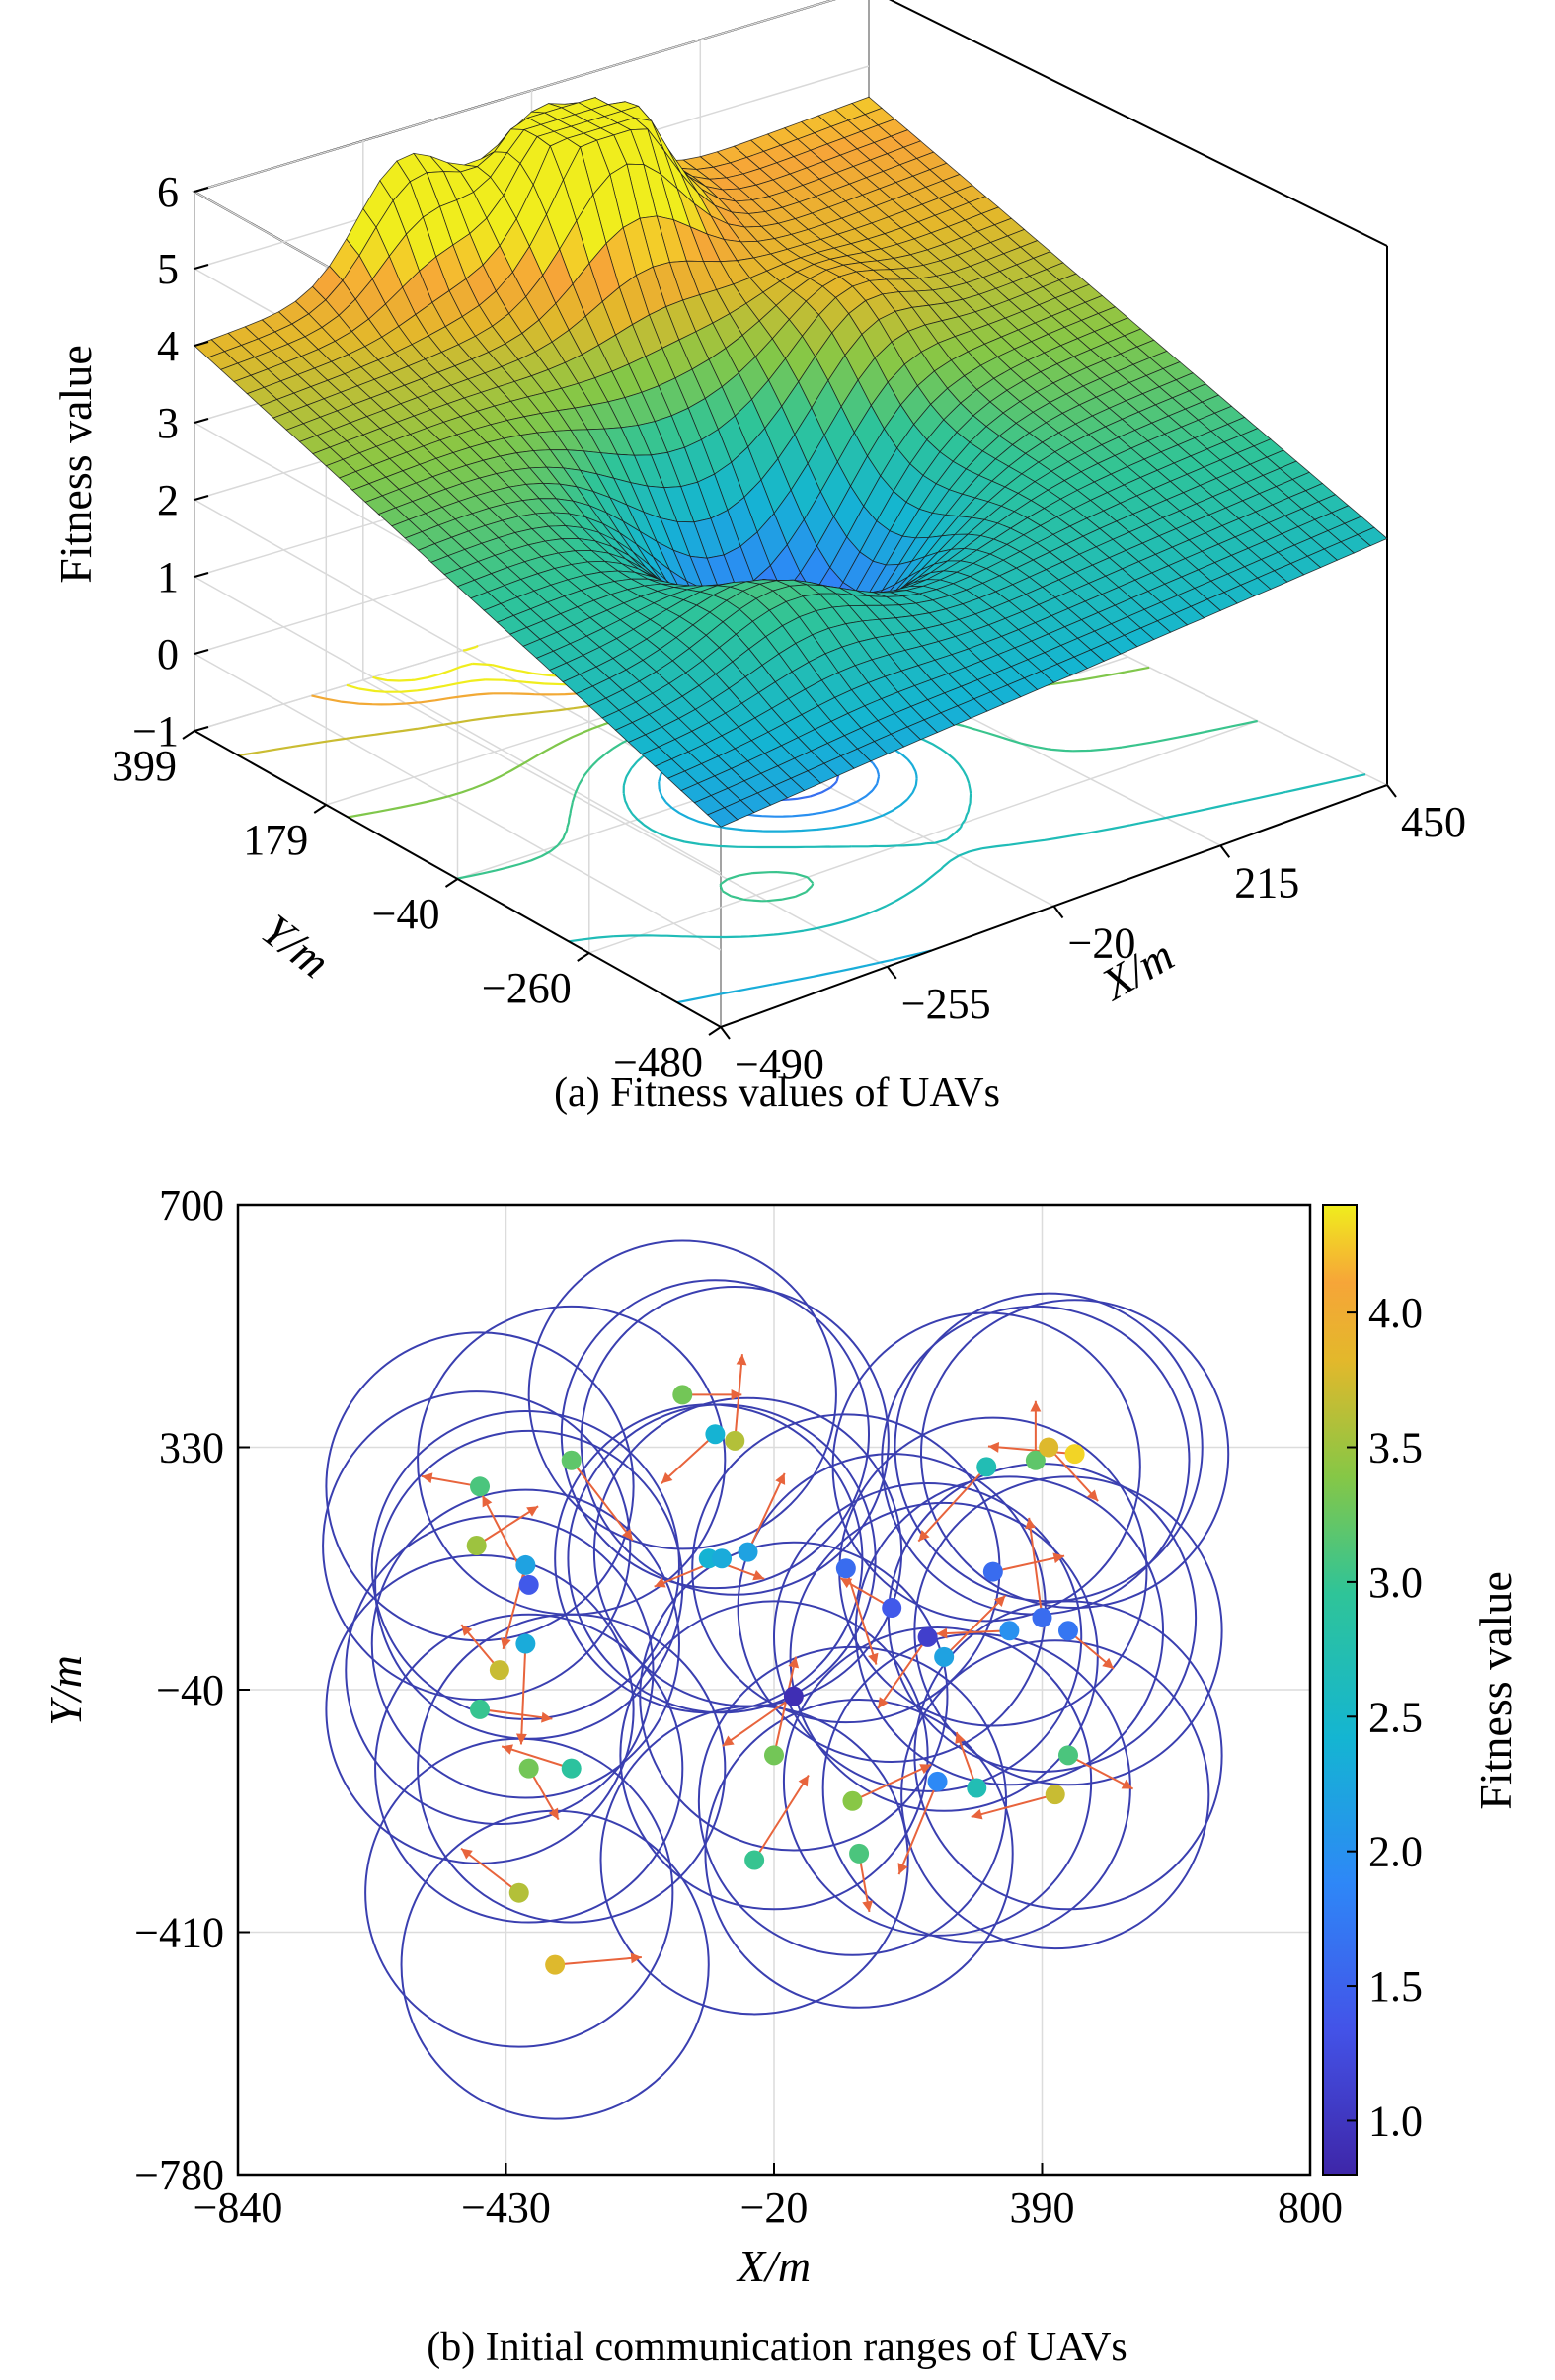 The image size is (1555, 2380). What do you see at coordinates (320, 809) in the screenshot?
I see `y-tick-mark` at bounding box center [320, 809].